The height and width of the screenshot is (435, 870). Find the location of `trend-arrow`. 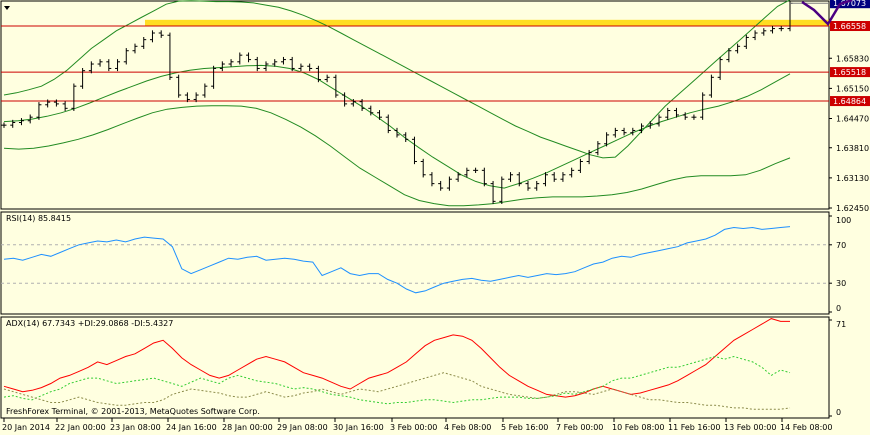

trend-arrow is located at coordinates (827, 13).